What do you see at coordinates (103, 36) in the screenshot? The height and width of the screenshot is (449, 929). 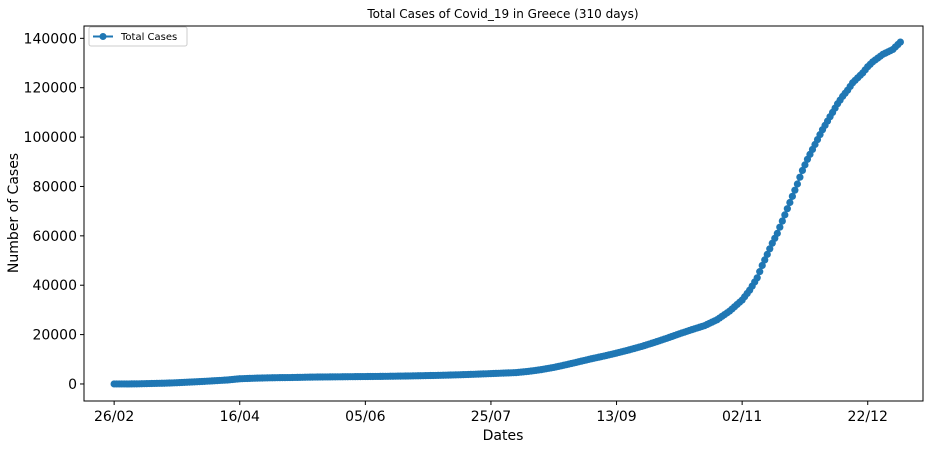 I see `legend-marker-swatch` at bounding box center [103, 36].